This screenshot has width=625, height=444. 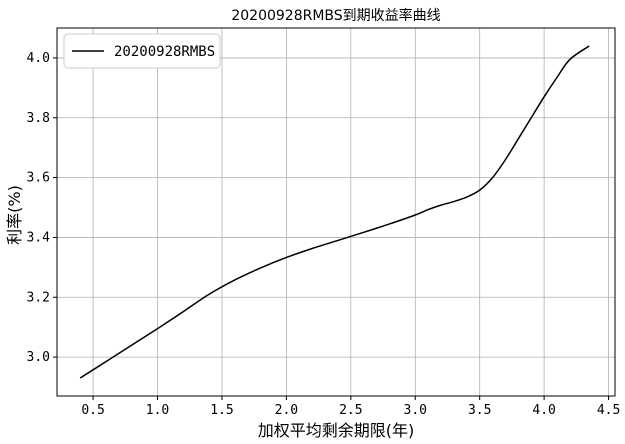 What do you see at coordinates (38, 58) in the screenshot?
I see `y-tick-label: 4.0` at bounding box center [38, 58].